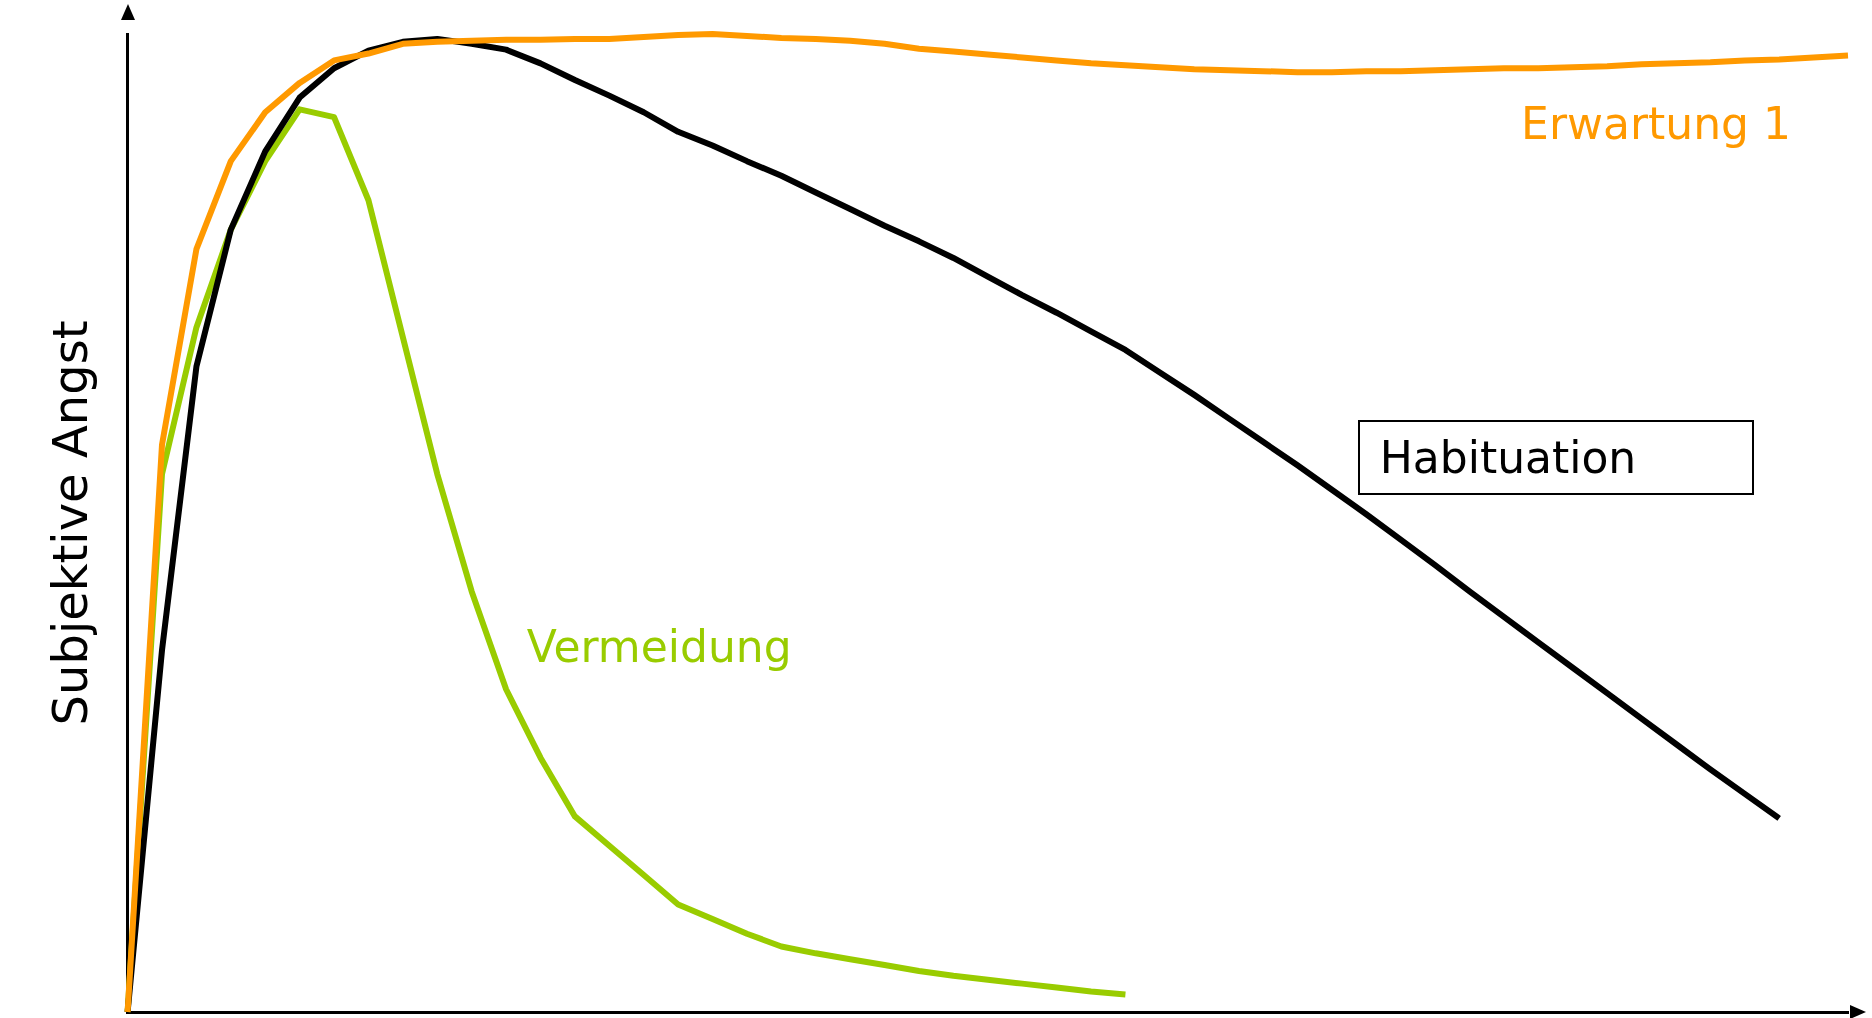  I want to click on y-axis-title: Subjektive Angst, so click(70, 523).